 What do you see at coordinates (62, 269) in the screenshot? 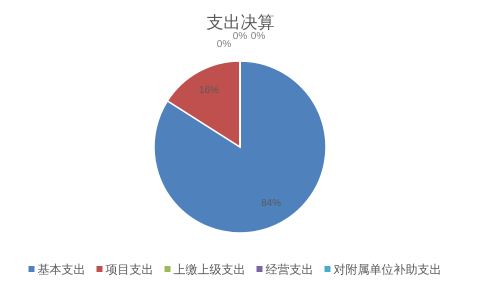
I see `legend-label: 基本支出` at bounding box center [62, 269].